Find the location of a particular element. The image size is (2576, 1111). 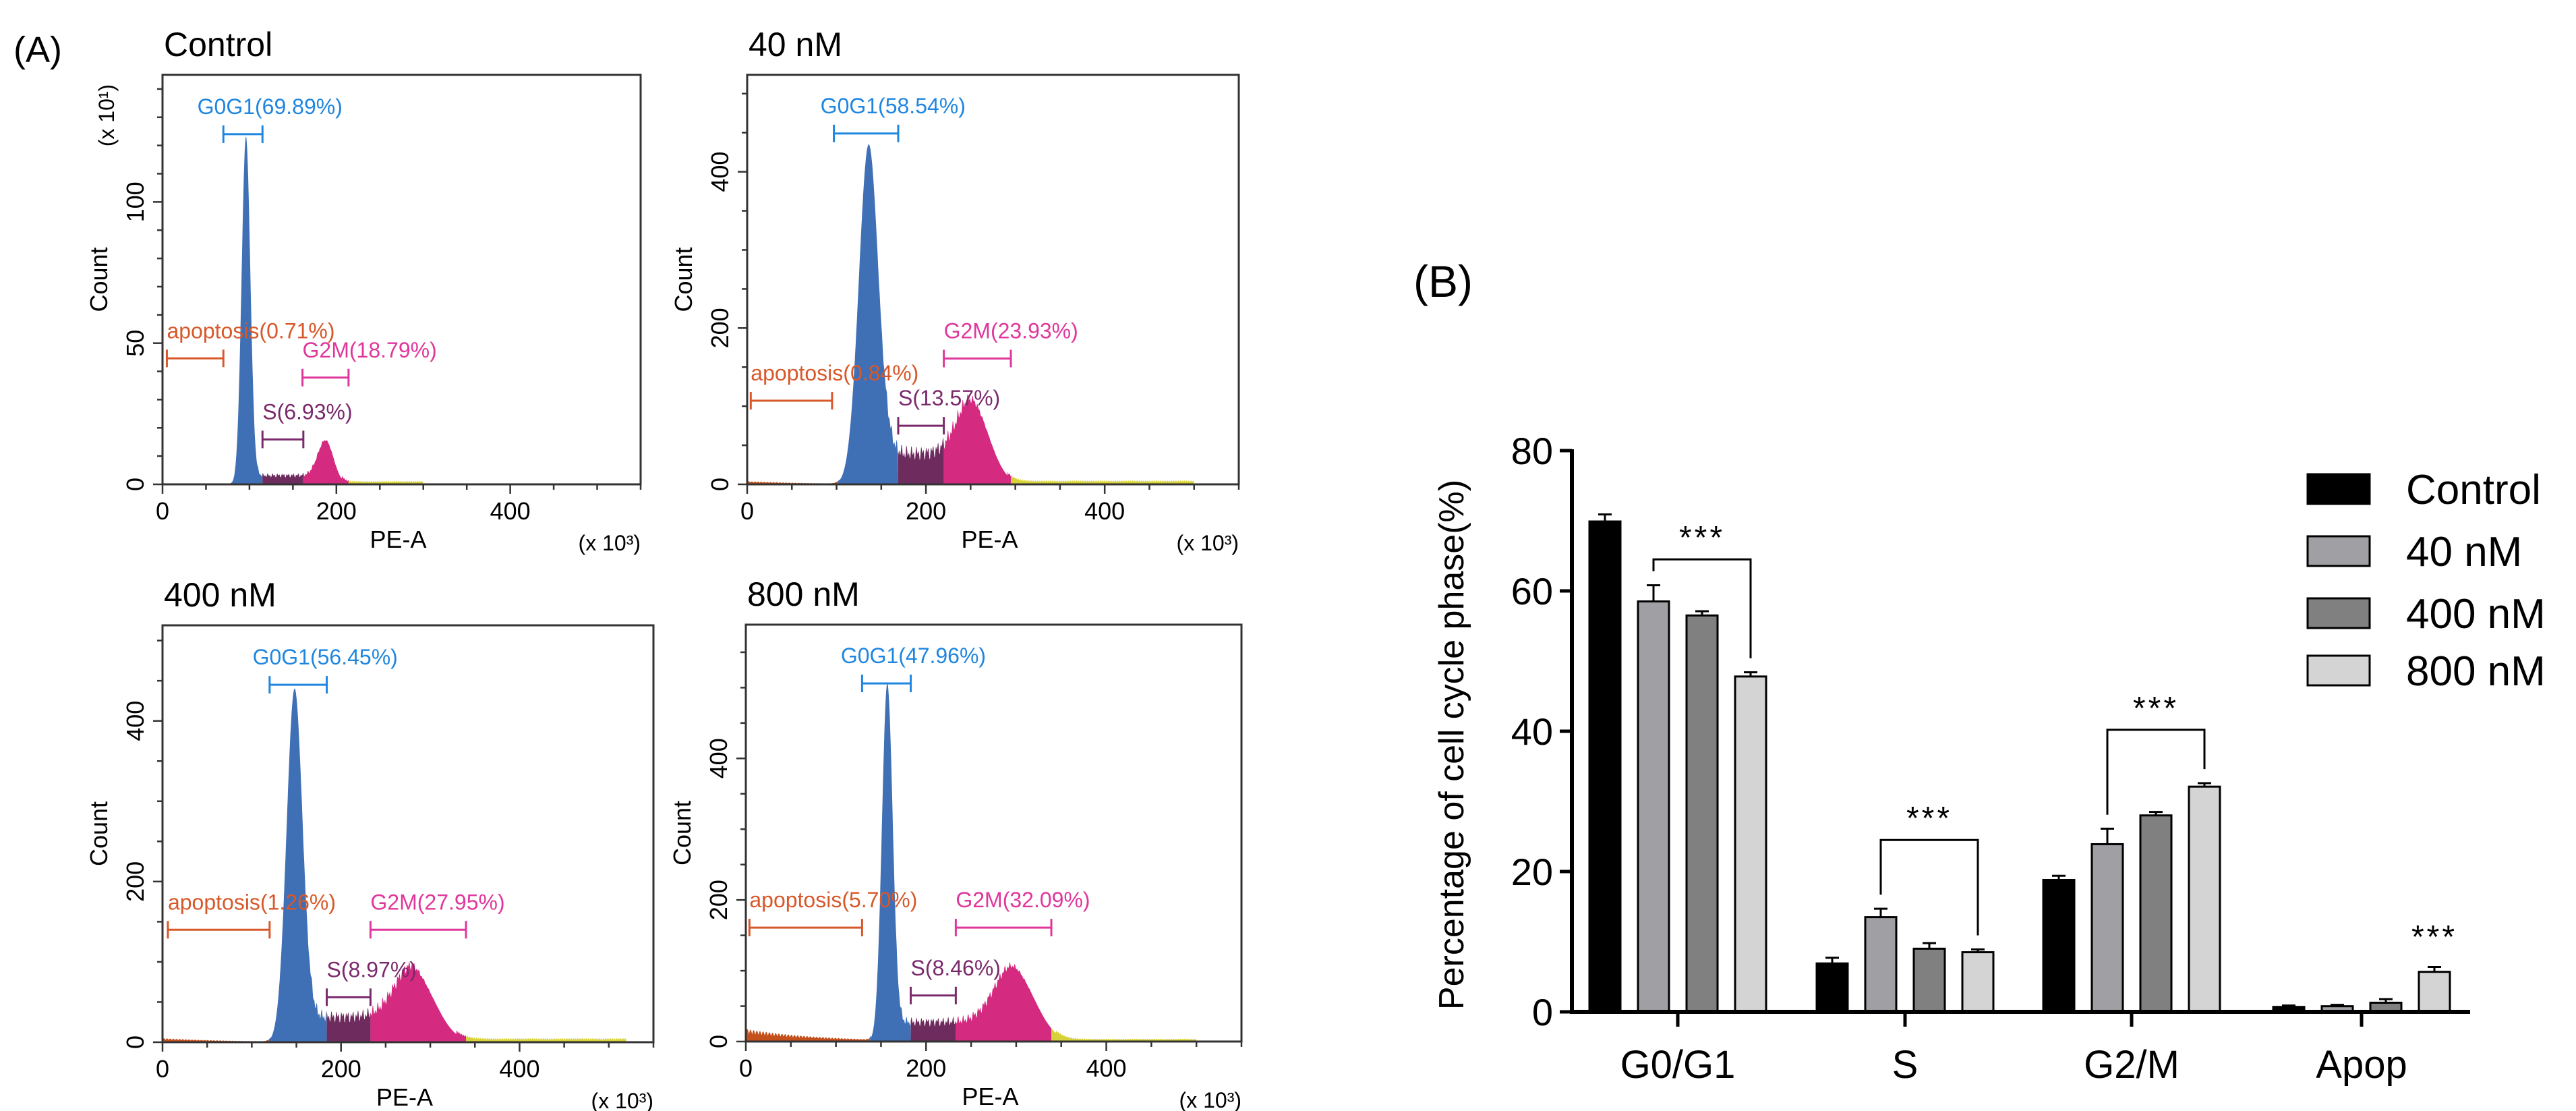

gate-g0g1: G0G1(47.96%) is located at coordinates (913, 668).